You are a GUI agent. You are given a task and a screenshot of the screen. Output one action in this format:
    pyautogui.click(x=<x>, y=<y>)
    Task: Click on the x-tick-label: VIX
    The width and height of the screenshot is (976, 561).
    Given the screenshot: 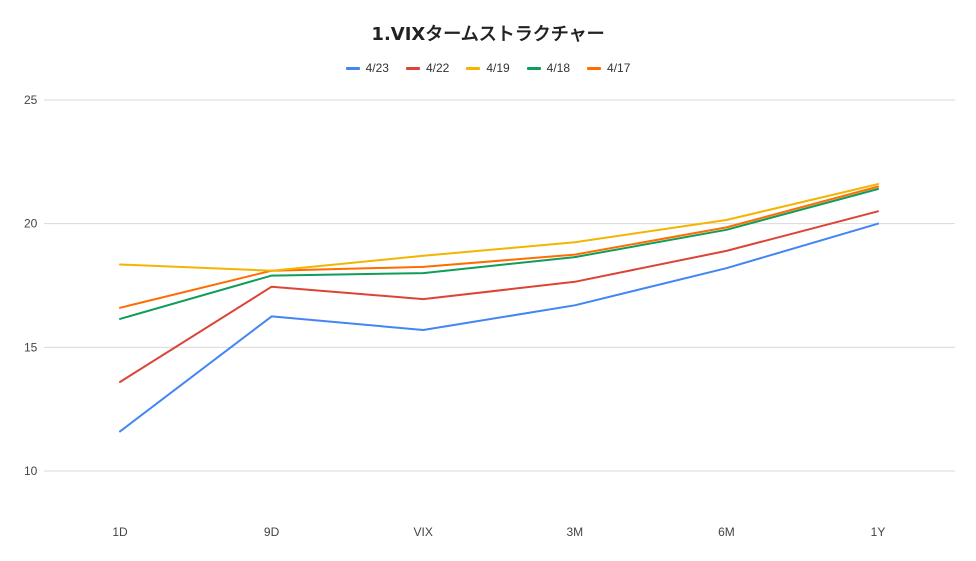 What is the action you would take?
    pyautogui.click(x=423, y=532)
    